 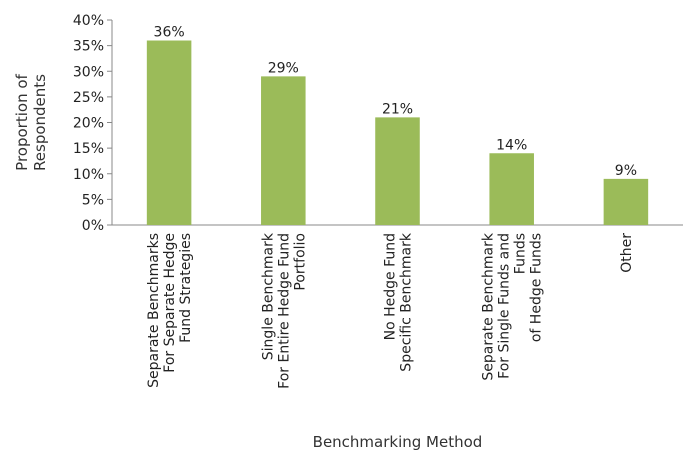 What do you see at coordinates (88, 21) in the screenshot?
I see `y-tick-label: 40%` at bounding box center [88, 21].